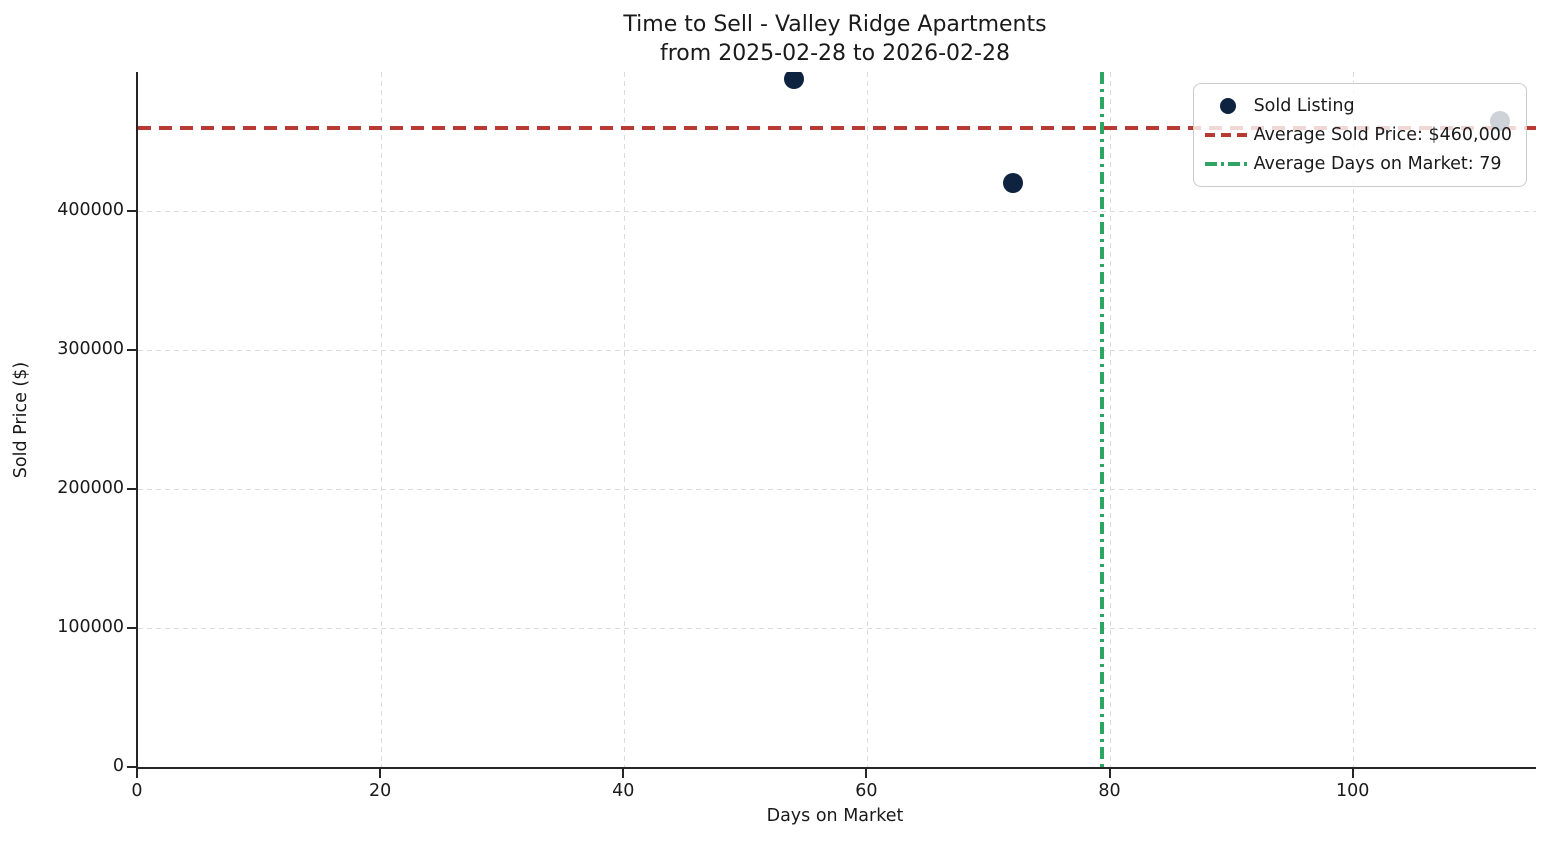 The image size is (1547, 845). I want to click on sold-listing-marker-icon, so click(1227, 106).